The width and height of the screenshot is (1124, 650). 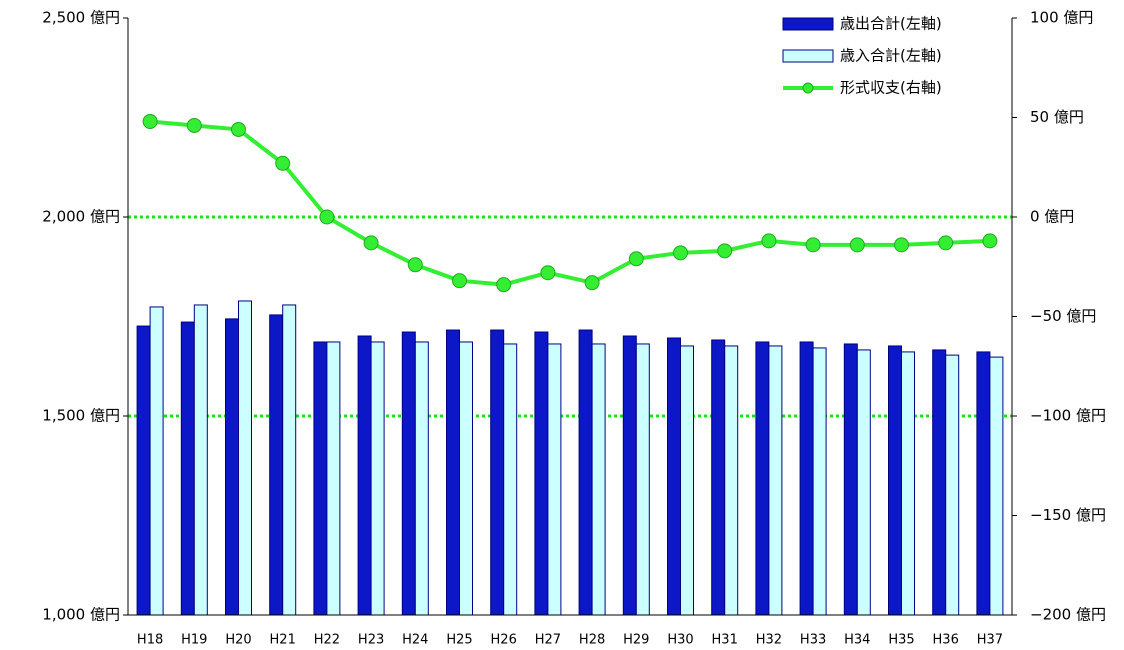 What do you see at coordinates (1068, 416) in the screenshot?
I see `y2-tick-label: −100 億円` at bounding box center [1068, 416].